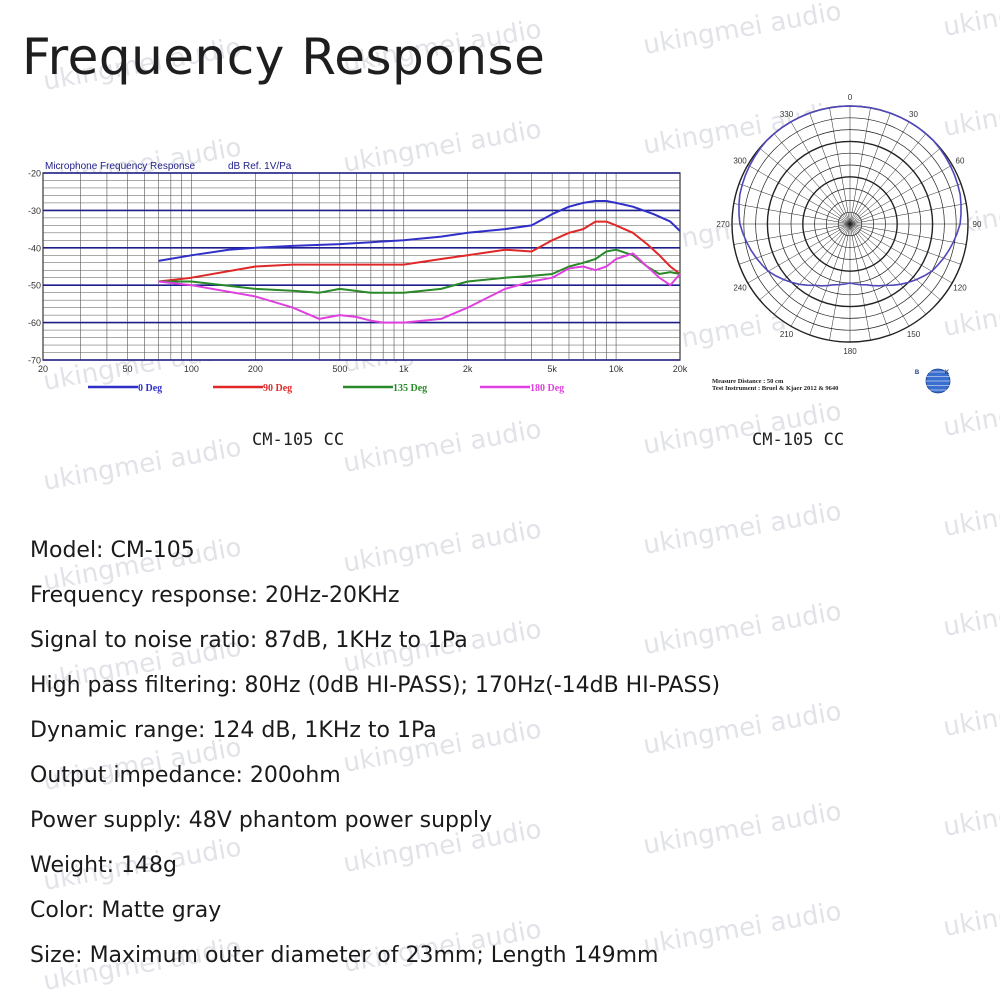 The image size is (1000, 1000). Describe the element at coordinates (215, 595) in the screenshot. I see `spec-frequency-response: Frequency response: 20Hz-20KHz` at that location.